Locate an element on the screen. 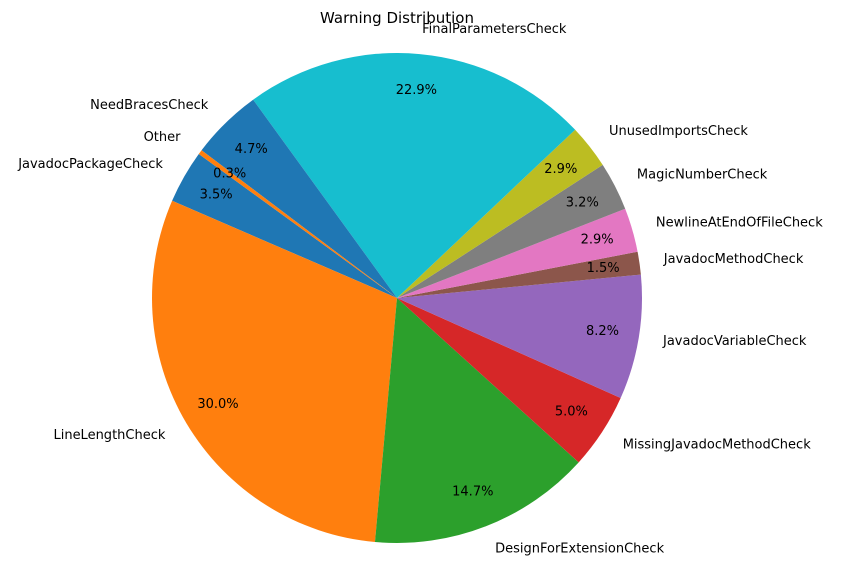  slice-label-newline-at-end-of-file-check: NewlineAtEndOfFileCheck is located at coordinates (739, 223).